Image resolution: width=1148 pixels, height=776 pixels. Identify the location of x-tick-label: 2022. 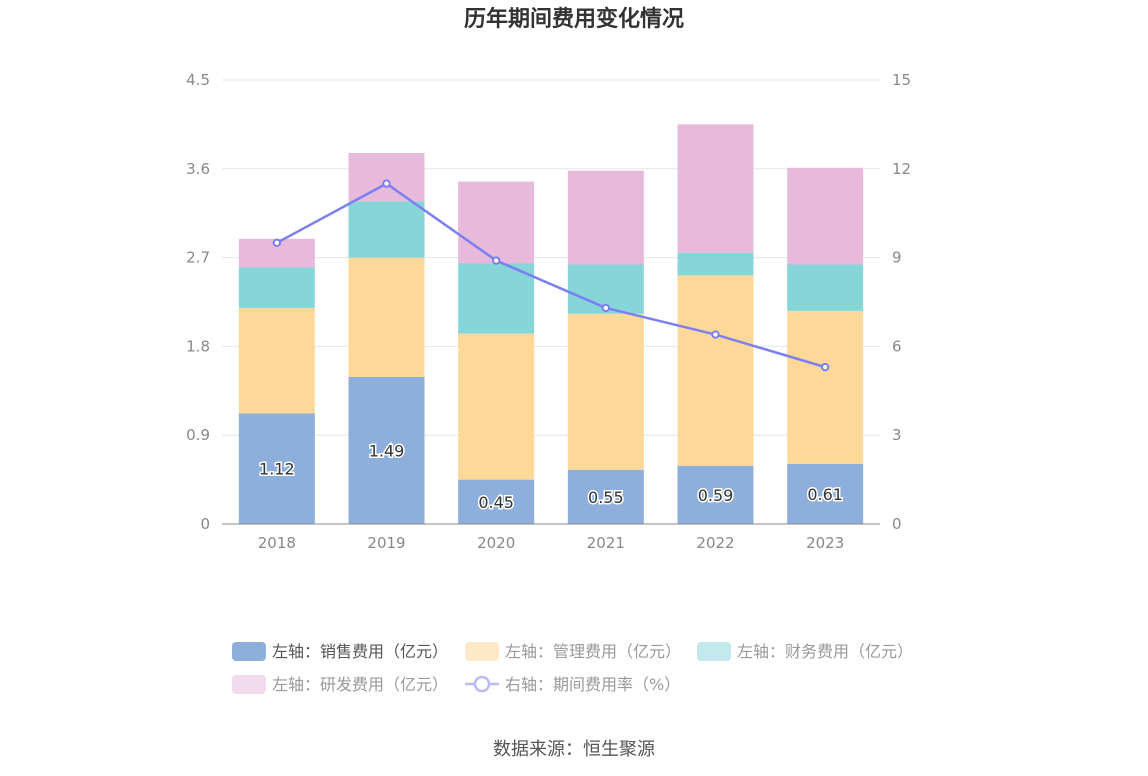
(715, 543).